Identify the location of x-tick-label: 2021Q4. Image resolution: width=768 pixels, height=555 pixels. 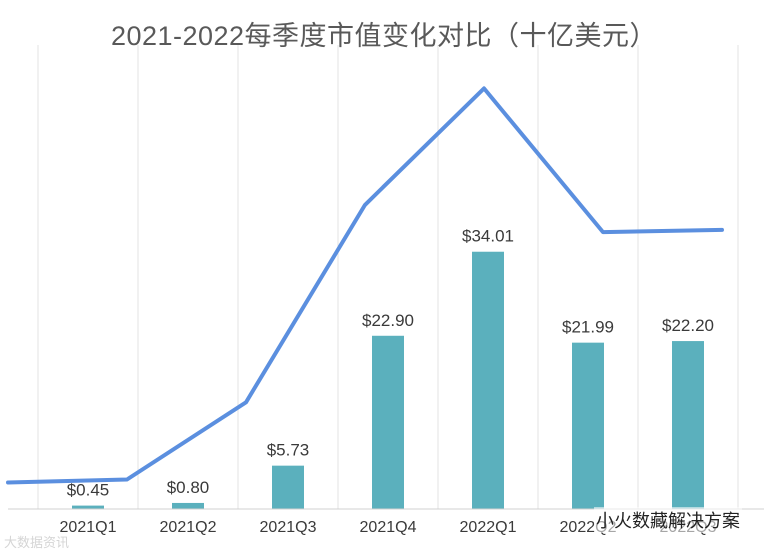
(388, 527).